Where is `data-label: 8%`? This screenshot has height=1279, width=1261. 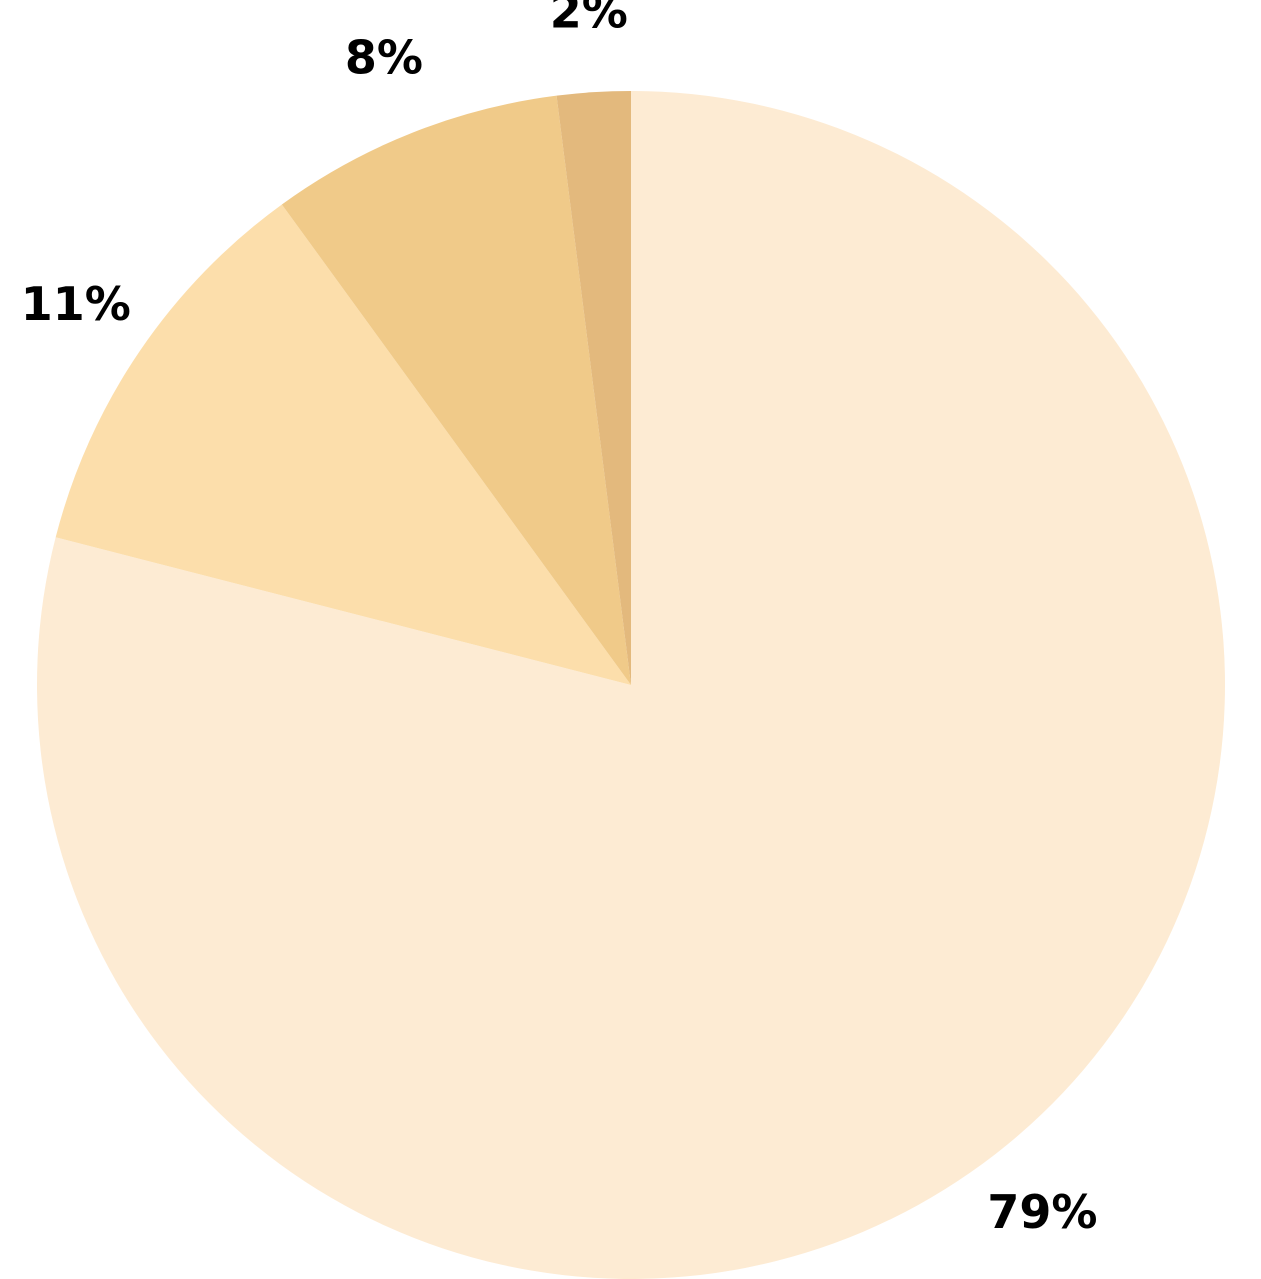
data-label: 8% is located at coordinates (384, 57).